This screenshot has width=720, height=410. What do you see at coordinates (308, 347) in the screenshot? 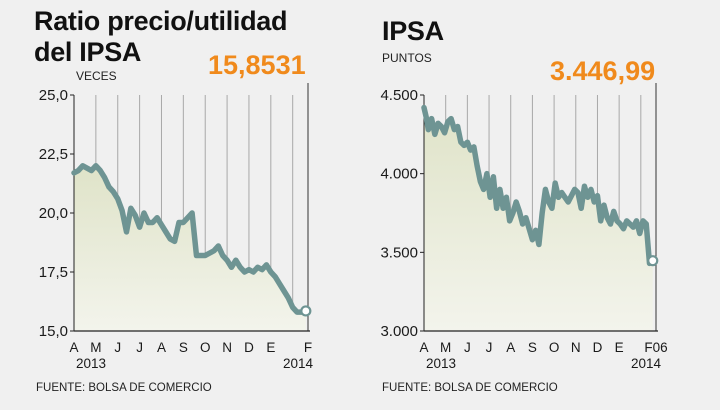
I see `x-tick-label: F` at bounding box center [308, 347].